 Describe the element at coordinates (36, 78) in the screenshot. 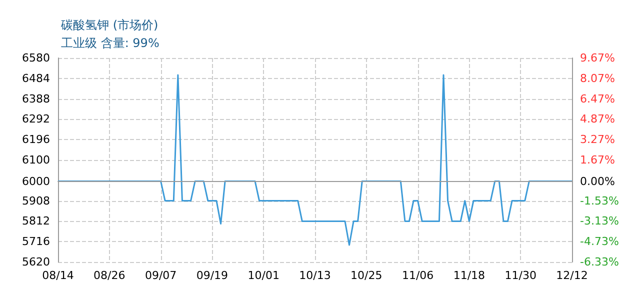

I see `y-tick-label: 6484` at that location.